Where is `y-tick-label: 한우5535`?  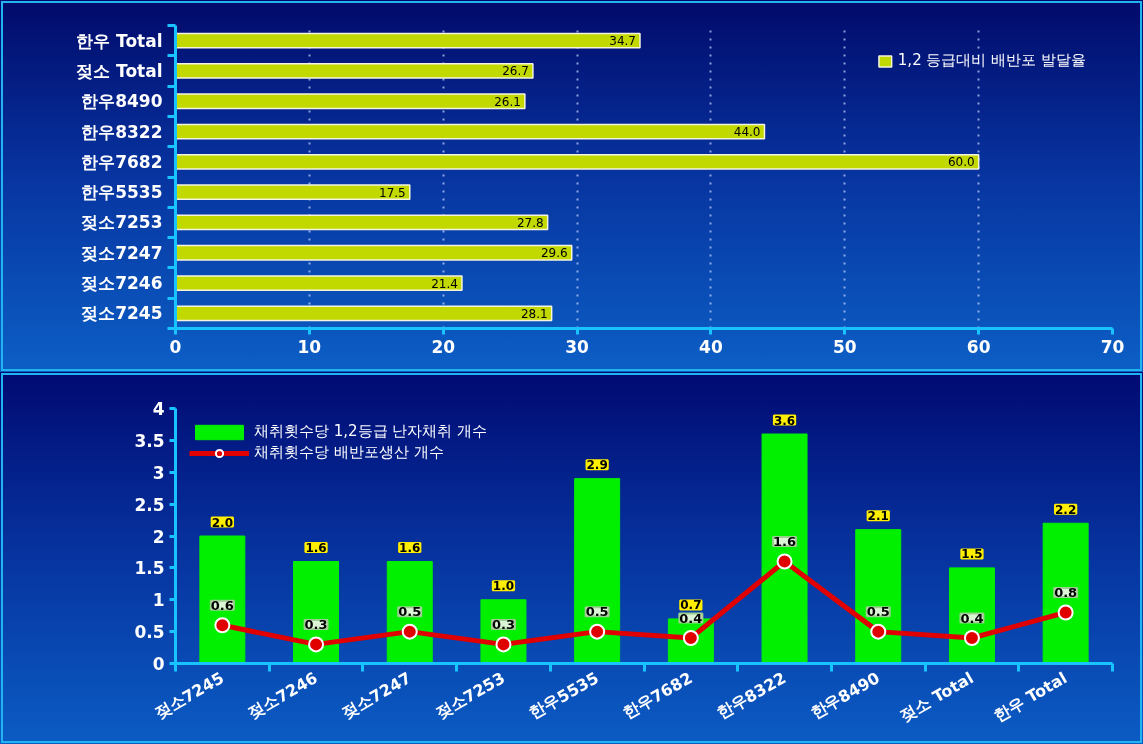 y-tick-label: 한우5535 is located at coordinates (122, 192).